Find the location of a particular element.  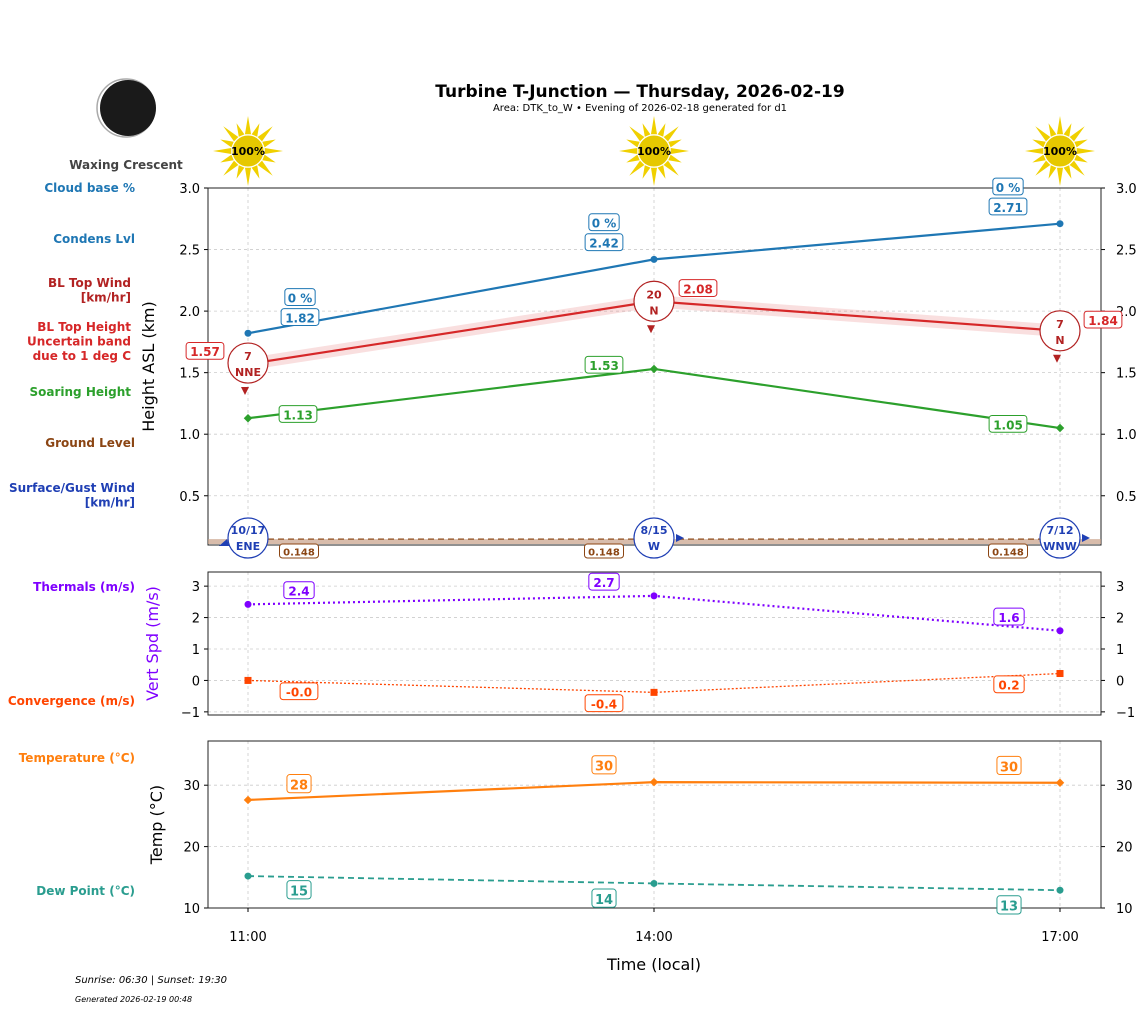

bl-wind-speed: 20 is located at coordinates (654, 294).